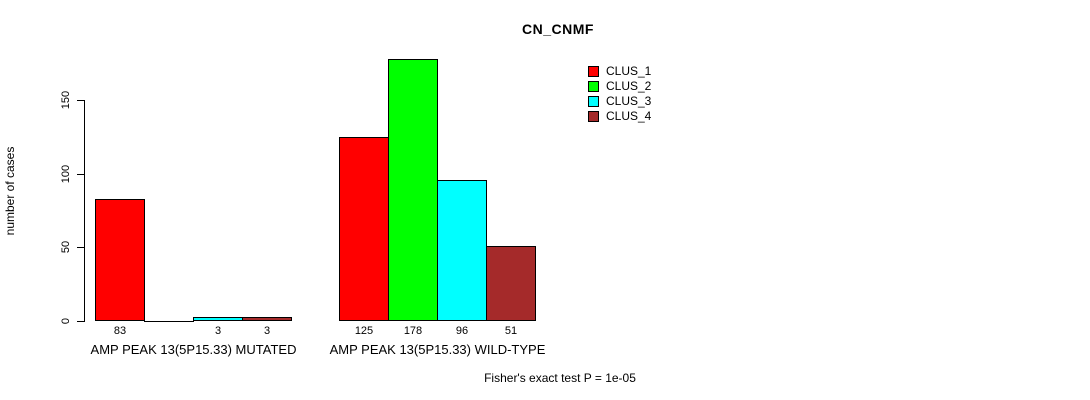  What do you see at coordinates (120, 331) in the screenshot?
I see `bar-value-label: 83` at bounding box center [120, 331].